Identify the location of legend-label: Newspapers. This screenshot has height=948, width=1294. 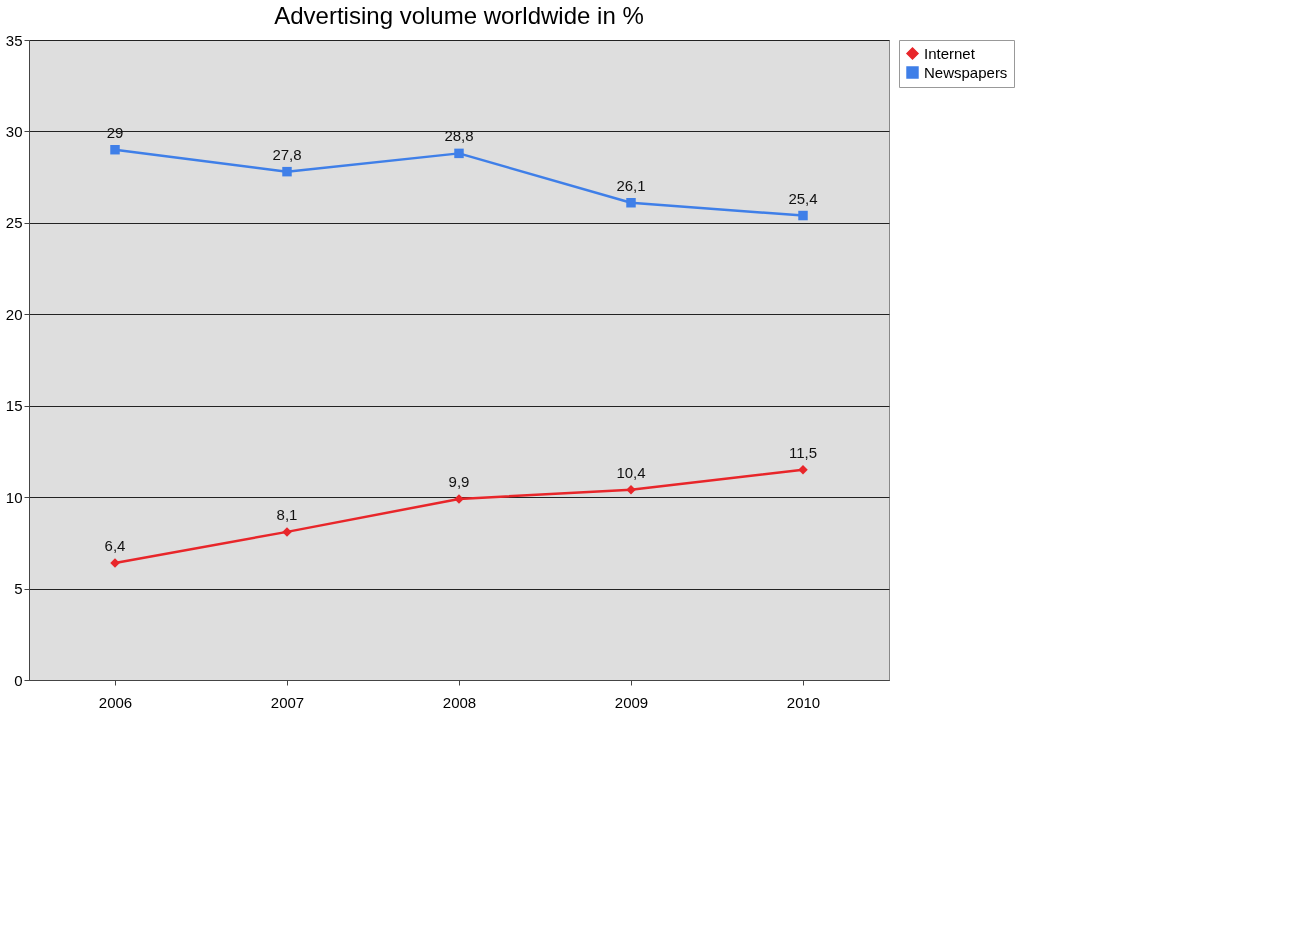
(966, 72).